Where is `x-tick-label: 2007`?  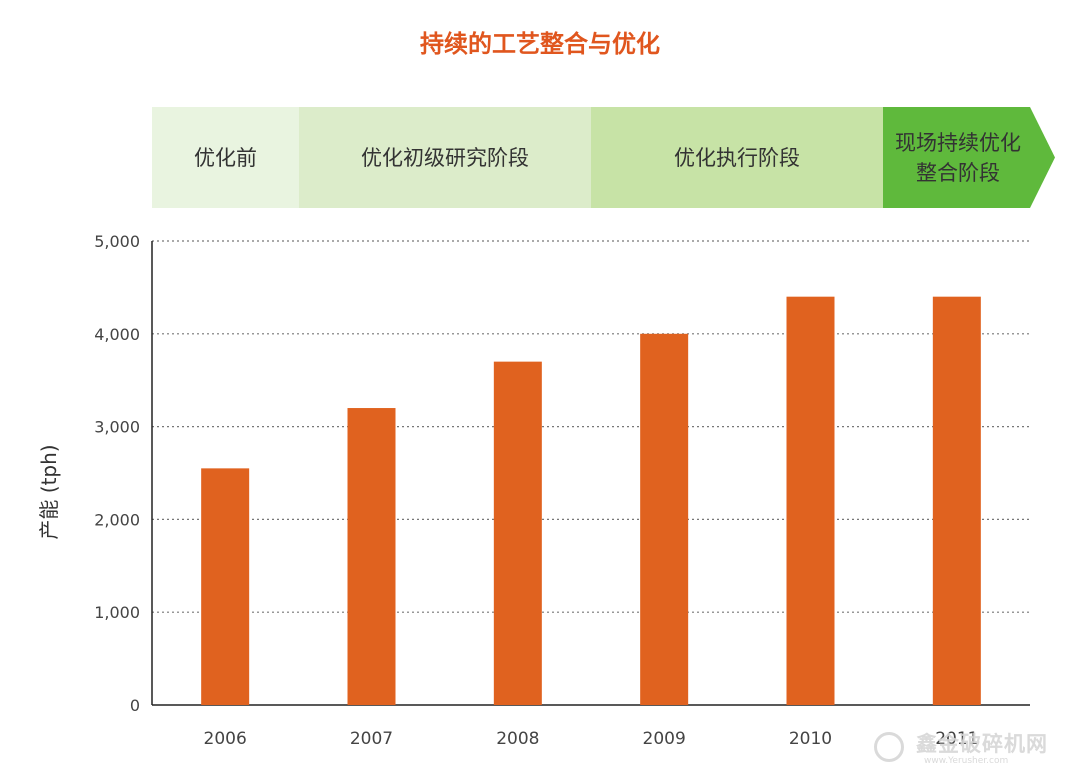
x-tick-label: 2007 is located at coordinates (371, 739).